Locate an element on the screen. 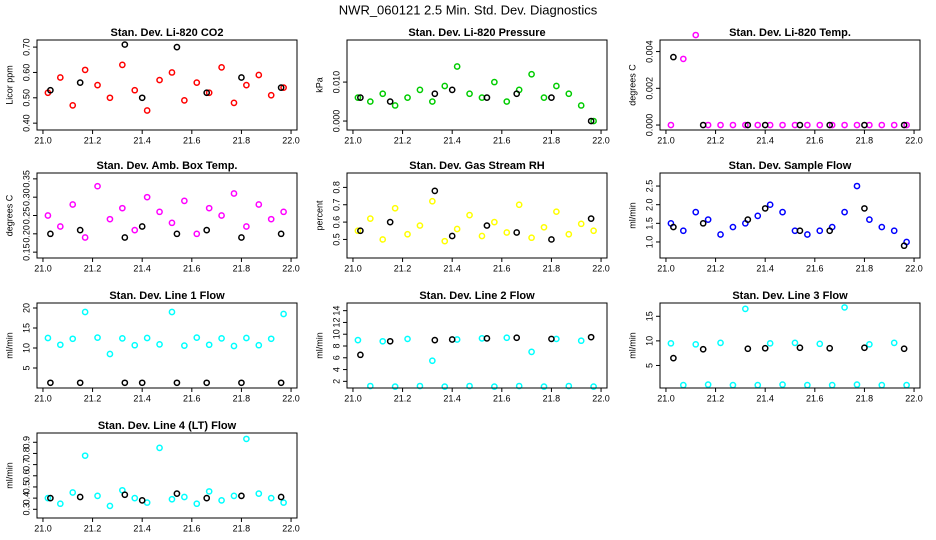 The image size is (936, 540). y-tick-label: 2.0 is located at coordinates (649, 204).